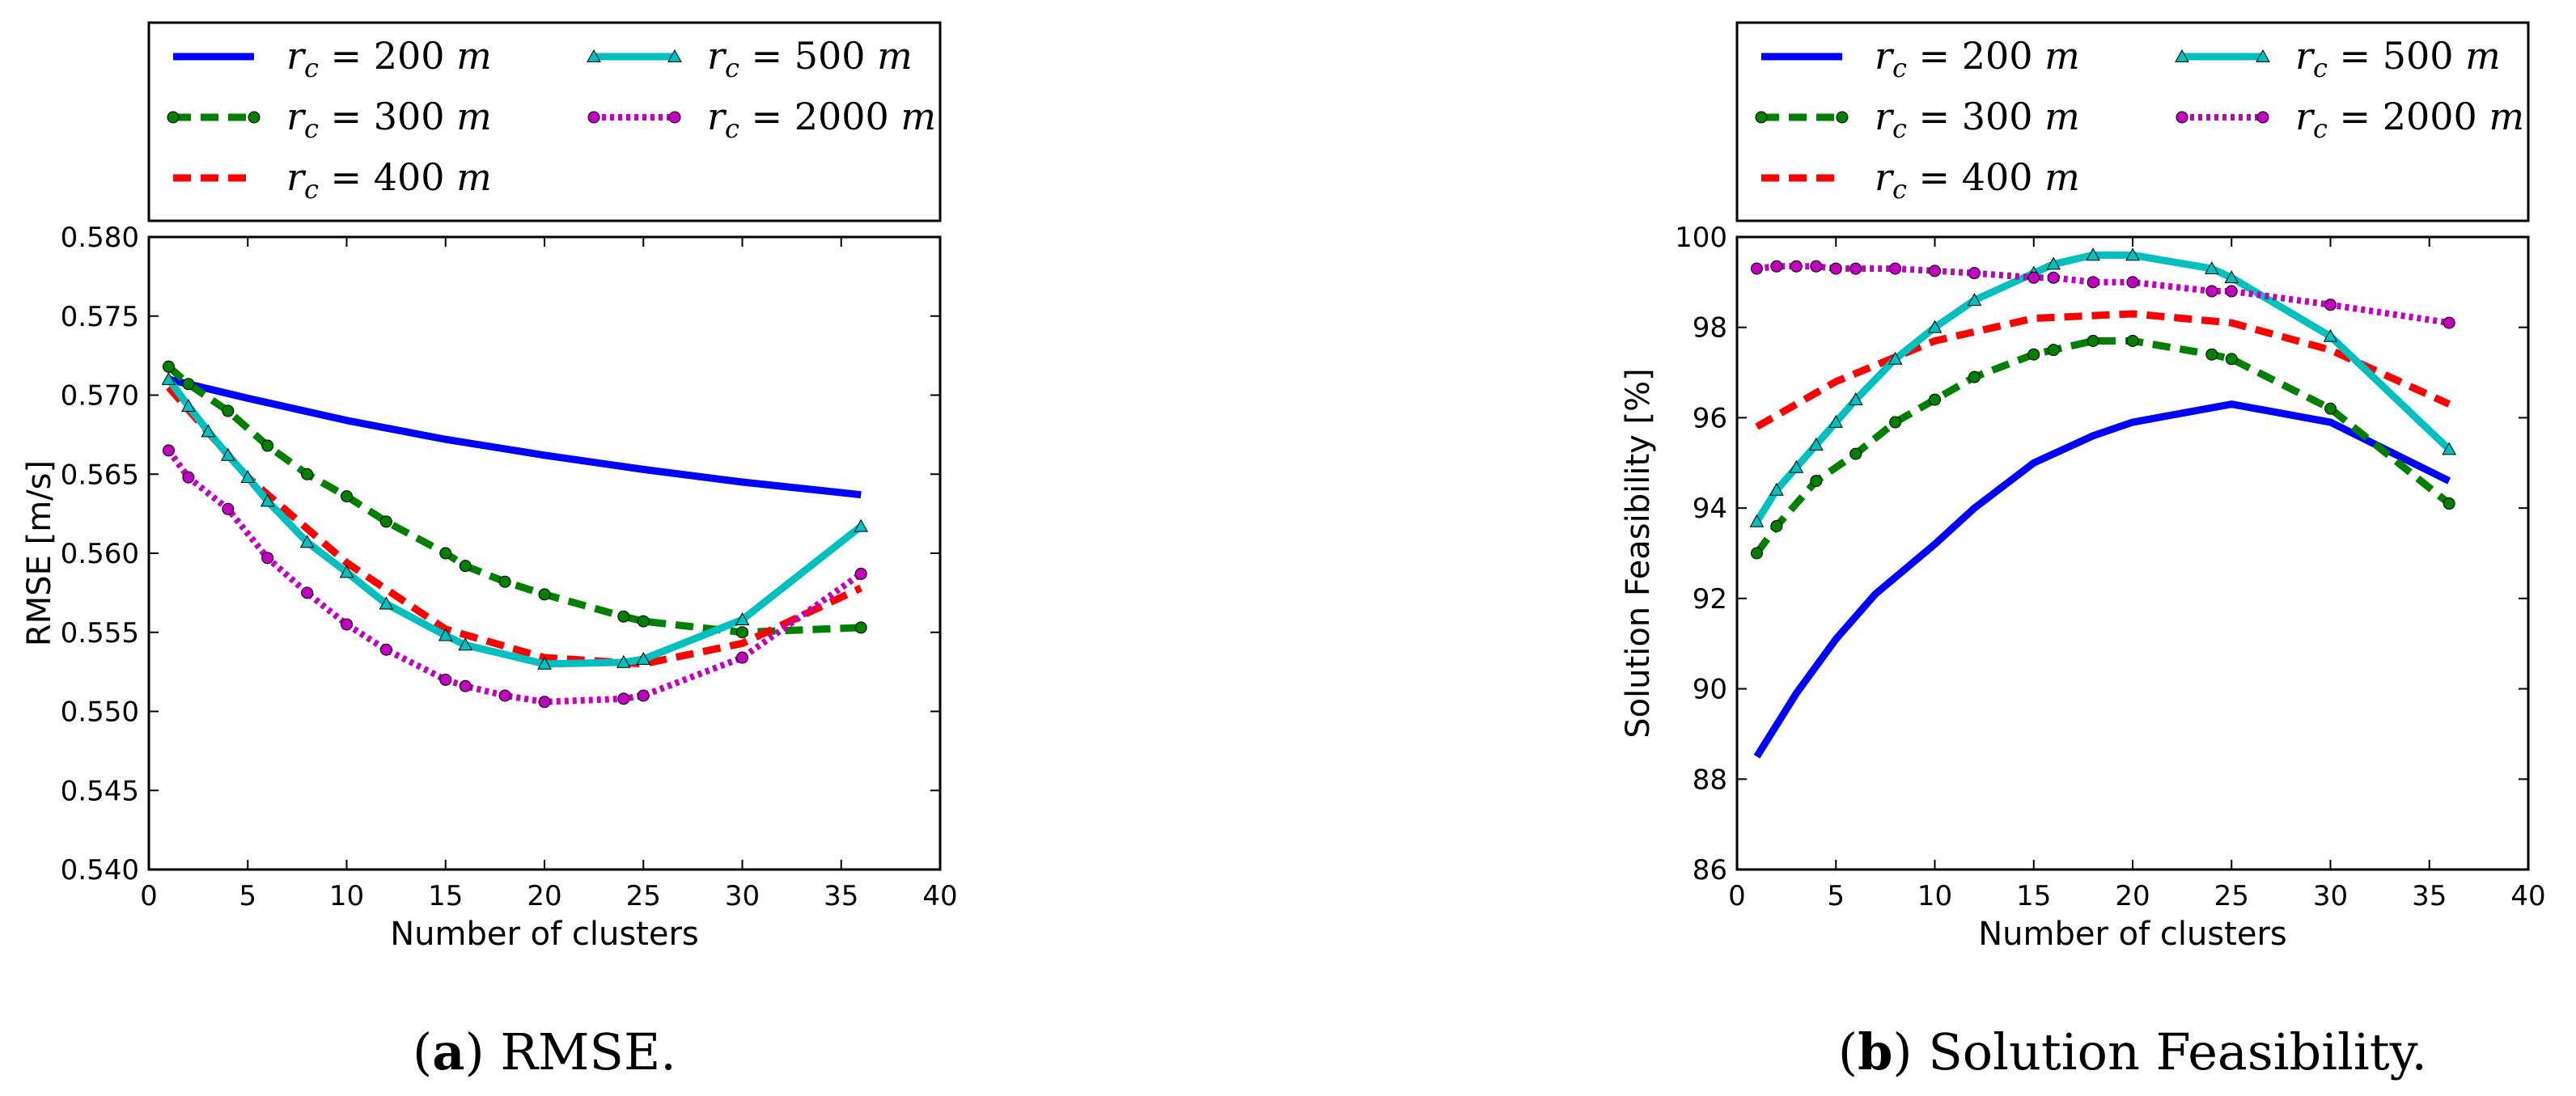 The height and width of the screenshot is (1096, 2576). What do you see at coordinates (1710, 780) in the screenshot?
I see `y-tick-label: 88` at bounding box center [1710, 780].